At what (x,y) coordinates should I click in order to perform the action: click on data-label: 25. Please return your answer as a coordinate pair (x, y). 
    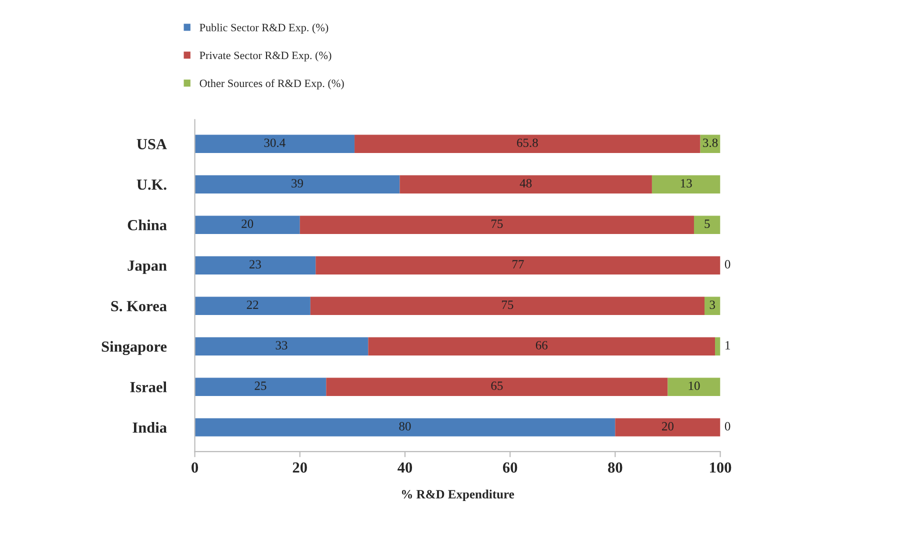
    Looking at the image, I should click on (260, 386).